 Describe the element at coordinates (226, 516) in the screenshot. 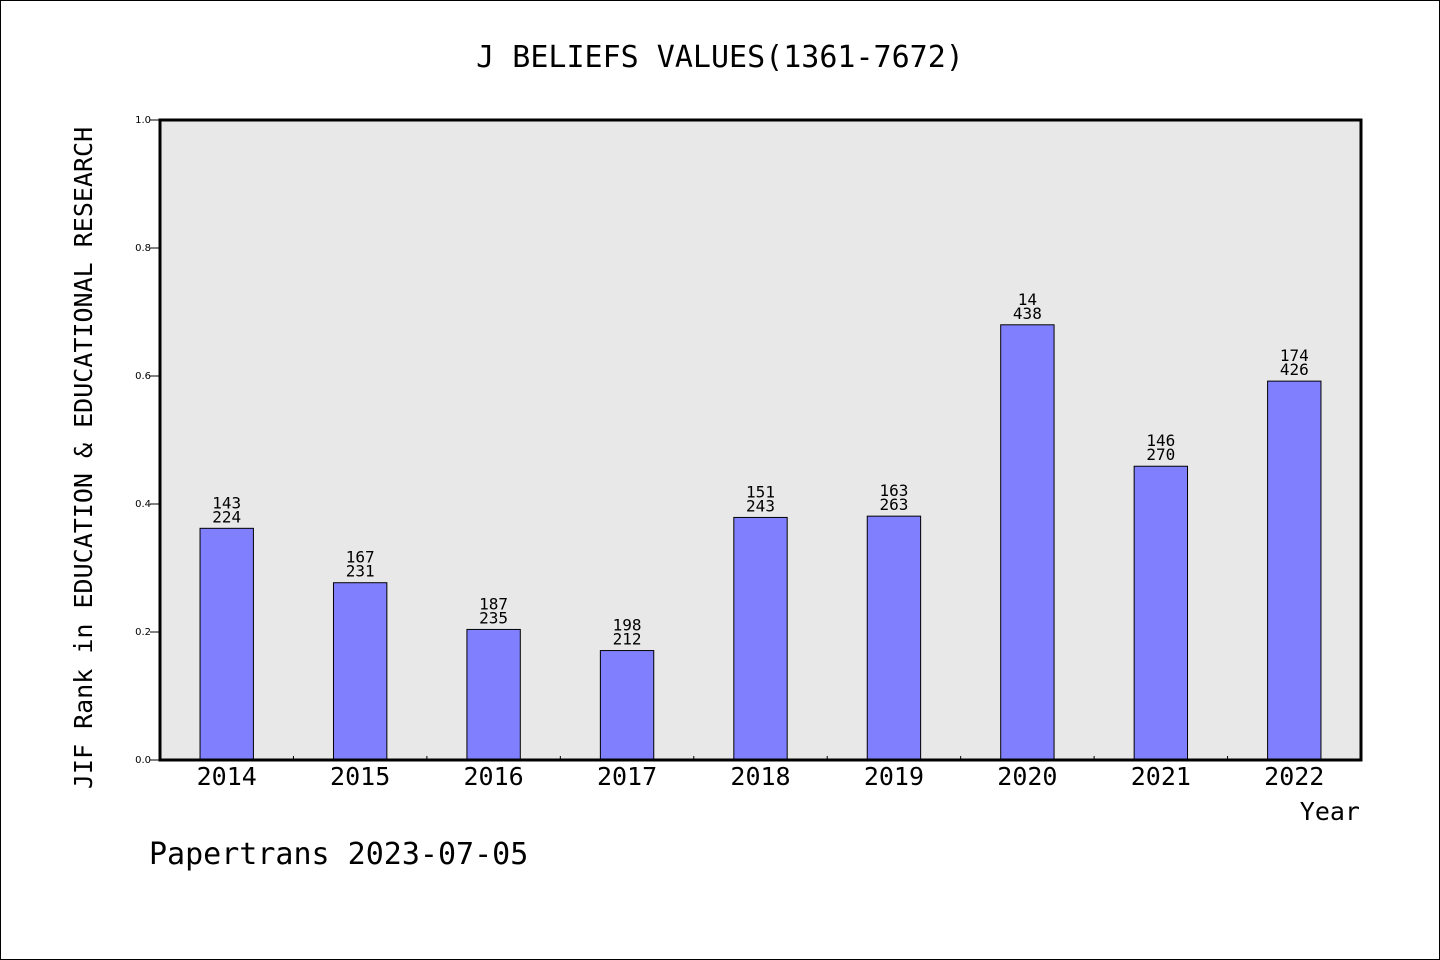

I see `bar-label-bottom: 224` at that location.